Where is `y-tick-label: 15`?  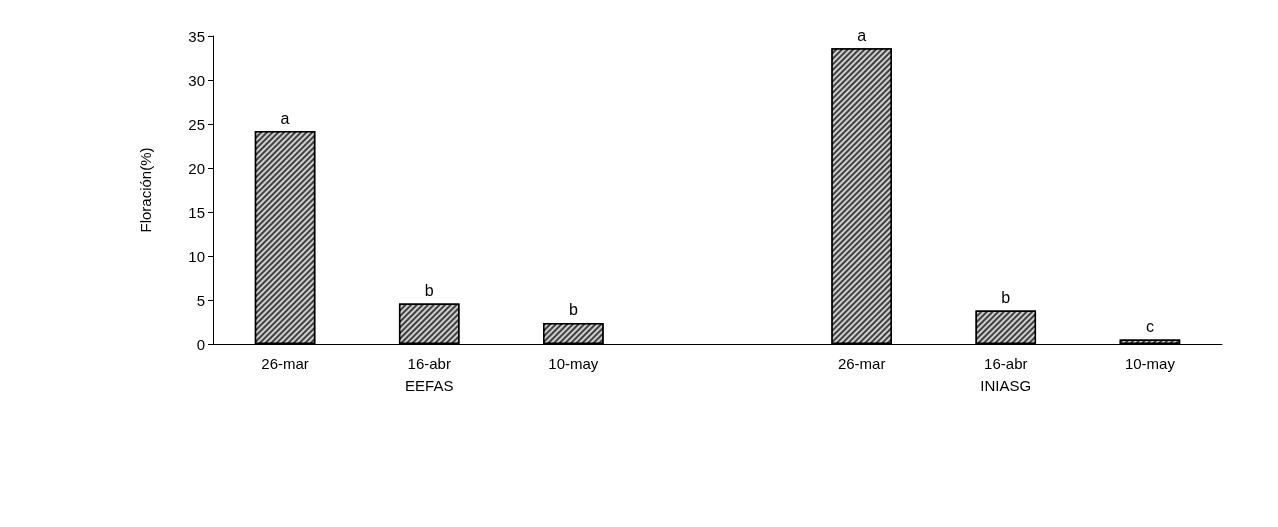
y-tick-label: 15 is located at coordinates (196, 212).